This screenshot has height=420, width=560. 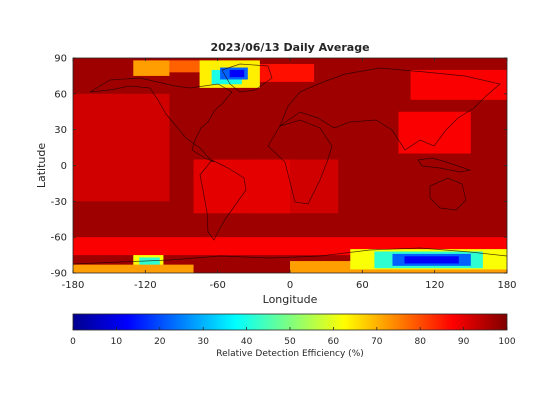 What do you see at coordinates (290, 256) in the screenshot?
I see `coastline-antarctica` at bounding box center [290, 256].